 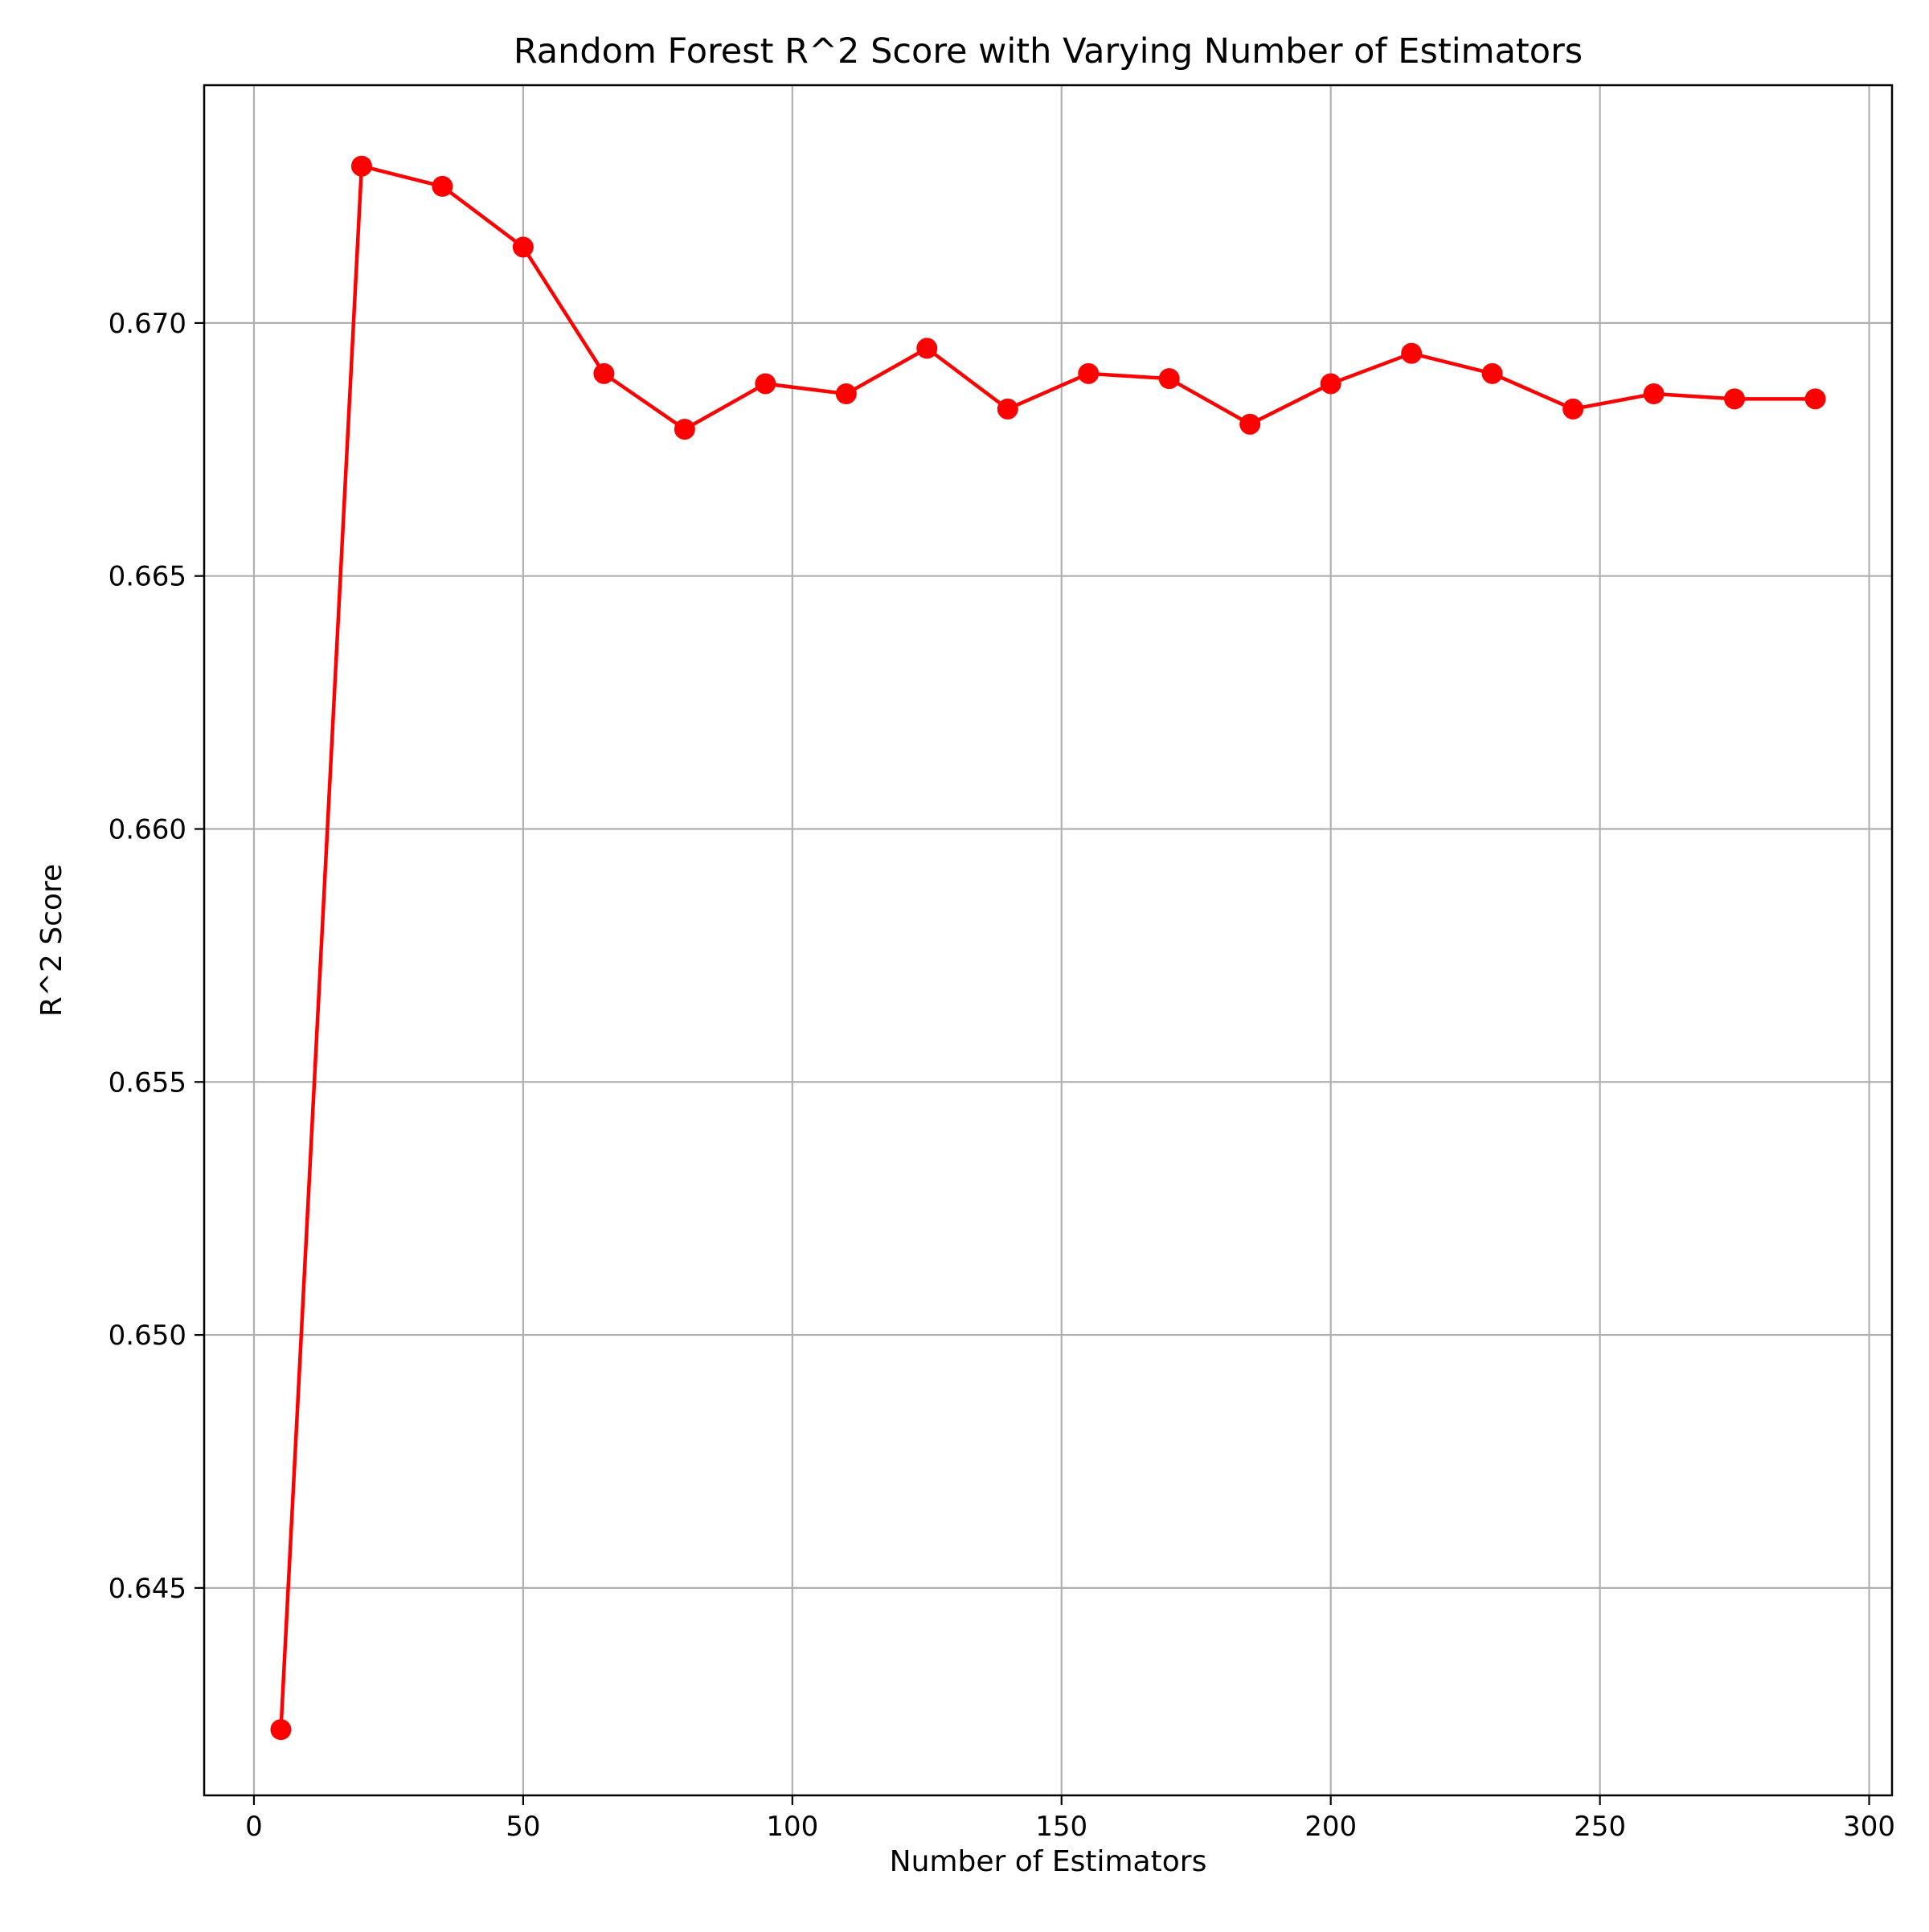 What do you see at coordinates (1869, 1827) in the screenshot?
I see `x-tick-label: 300` at bounding box center [1869, 1827].